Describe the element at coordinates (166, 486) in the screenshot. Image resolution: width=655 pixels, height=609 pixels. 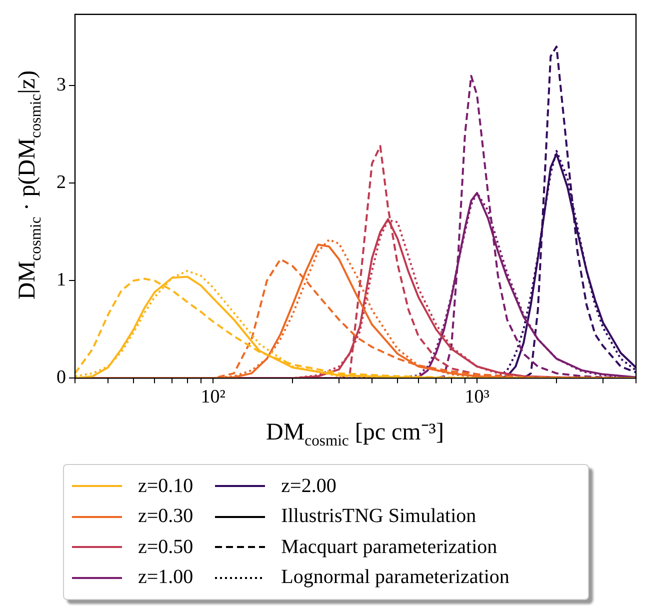
I see `legend-label: z=0.10` at that location.